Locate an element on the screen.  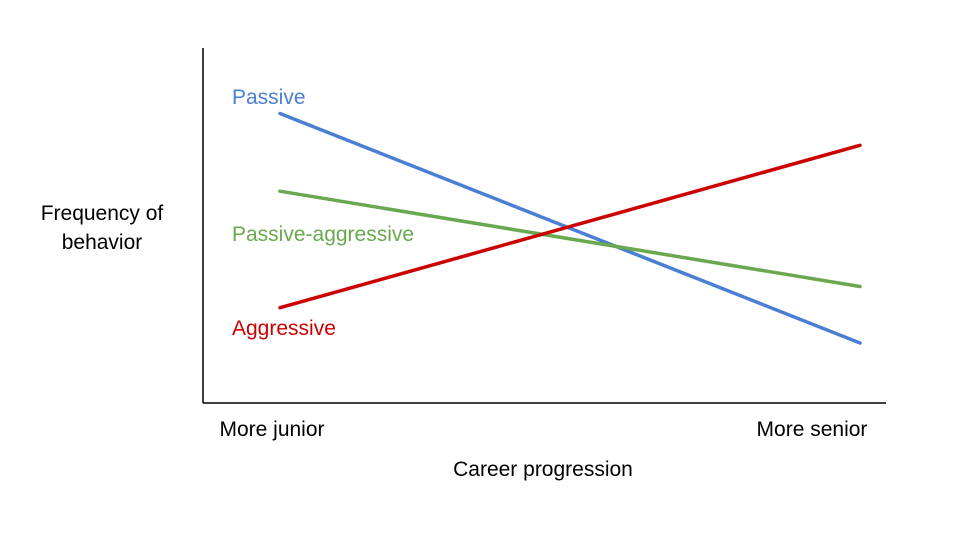
x-tick-label-junior: More junior is located at coordinates (271, 429).